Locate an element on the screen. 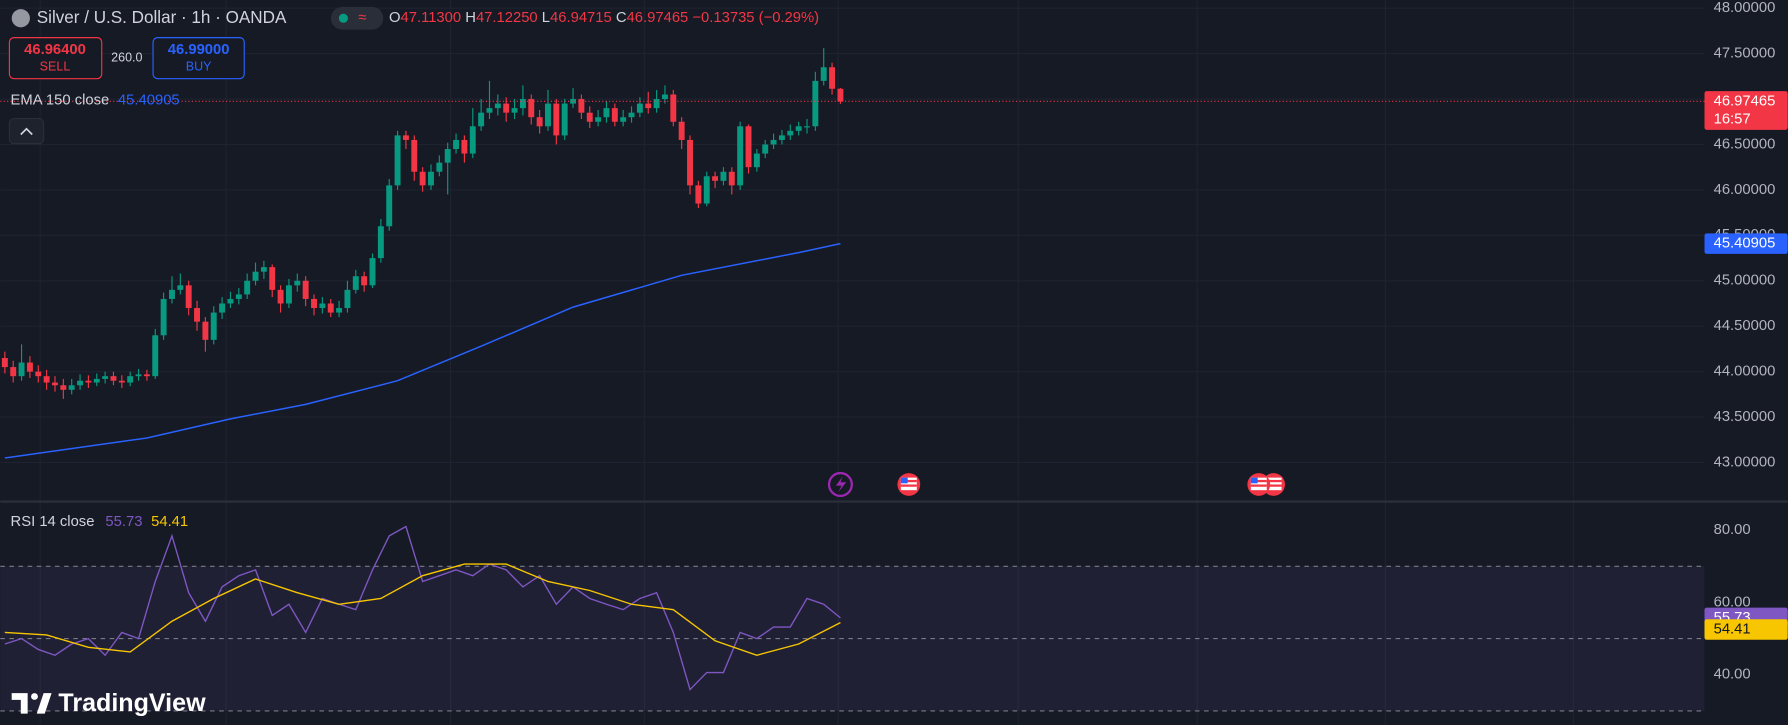 The width and height of the screenshot is (1788, 725). ema-legend: EMA 150 close 45.40905 is located at coordinates (95, 100).